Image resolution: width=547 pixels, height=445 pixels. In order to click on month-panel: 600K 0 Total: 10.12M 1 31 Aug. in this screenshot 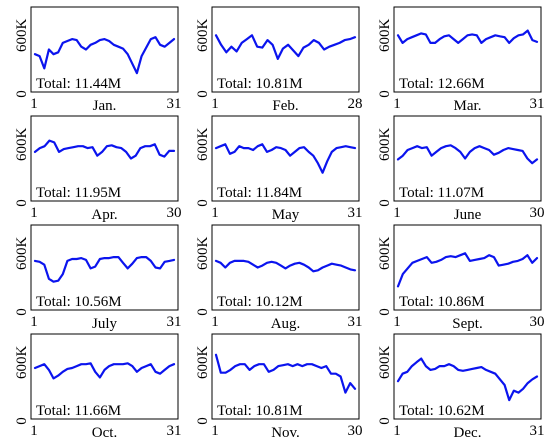, I will do `click(279, 278)`.